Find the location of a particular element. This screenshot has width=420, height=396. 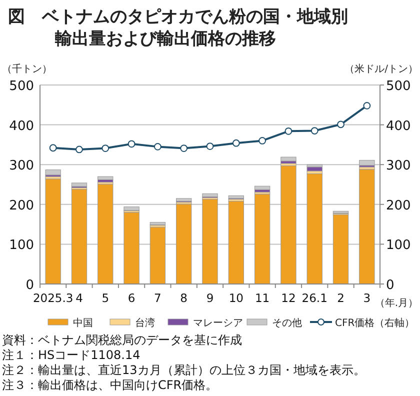

y-tick-label: 300 is located at coordinates (21, 166).